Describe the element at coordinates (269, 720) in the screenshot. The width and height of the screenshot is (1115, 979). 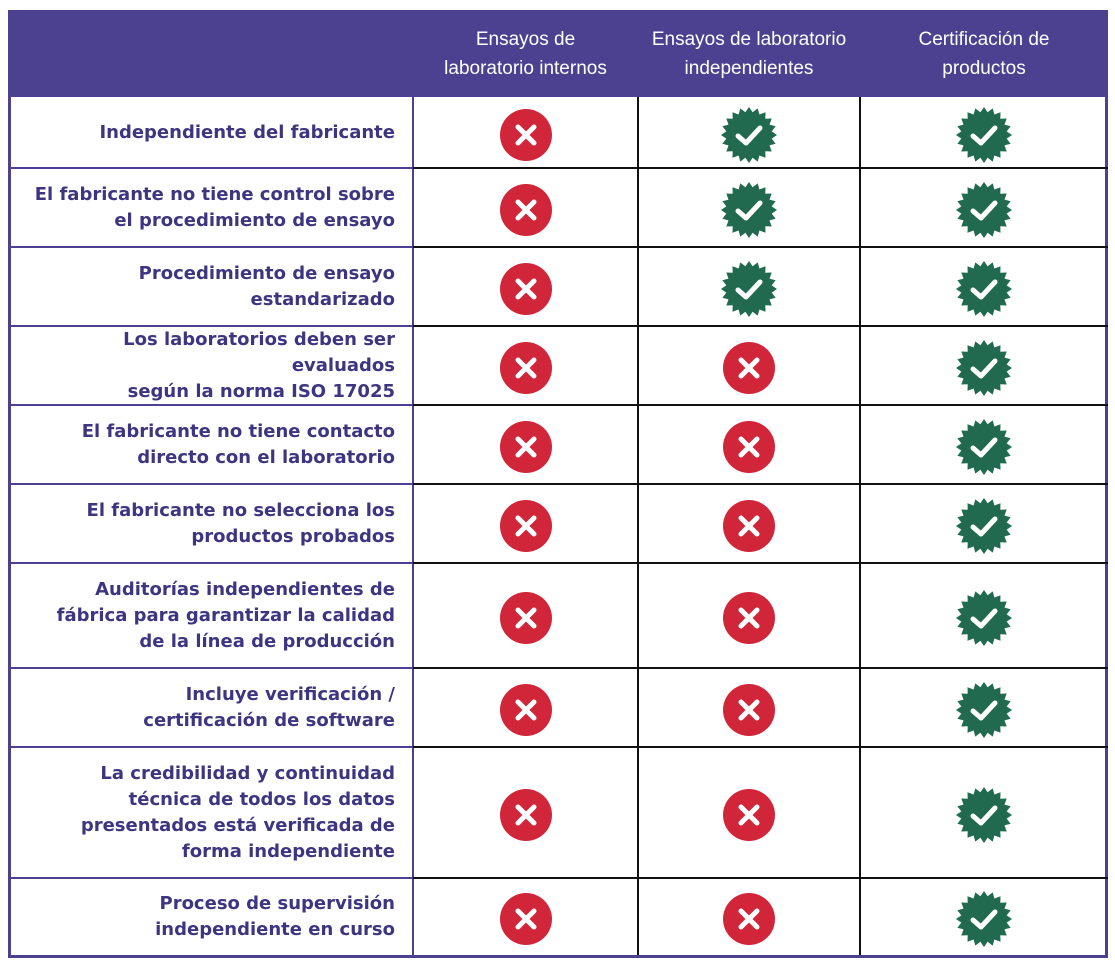
I see `label-text: certificación de software` at that location.